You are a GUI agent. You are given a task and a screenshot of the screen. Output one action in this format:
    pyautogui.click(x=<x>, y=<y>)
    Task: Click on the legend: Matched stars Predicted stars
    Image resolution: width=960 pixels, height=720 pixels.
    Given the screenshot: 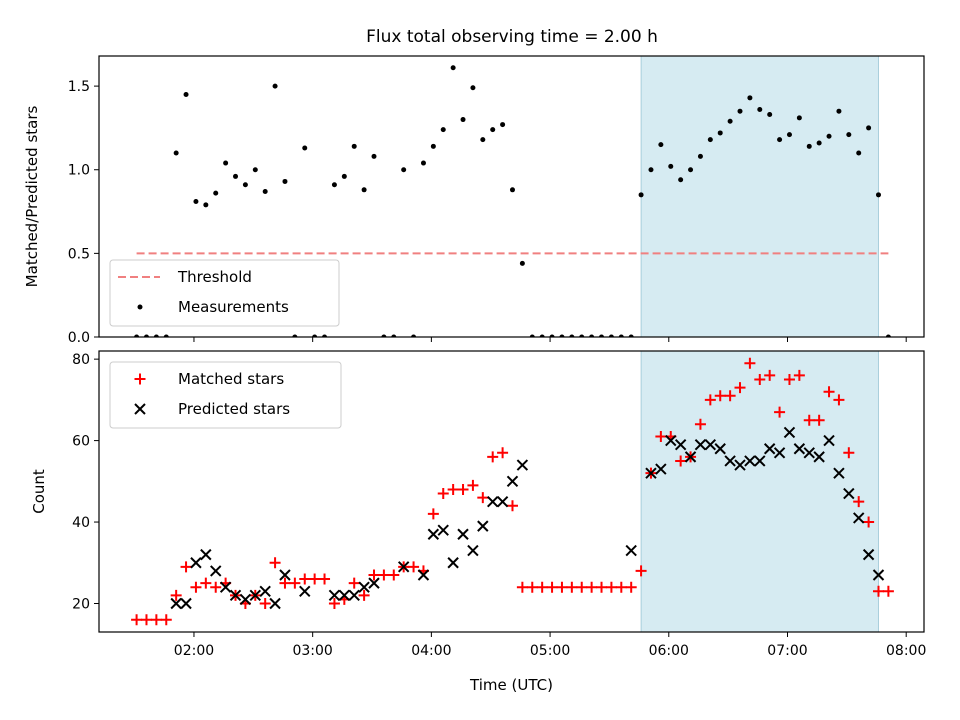 What is the action you would take?
    pyautogui.click(x=225, y=395)
    